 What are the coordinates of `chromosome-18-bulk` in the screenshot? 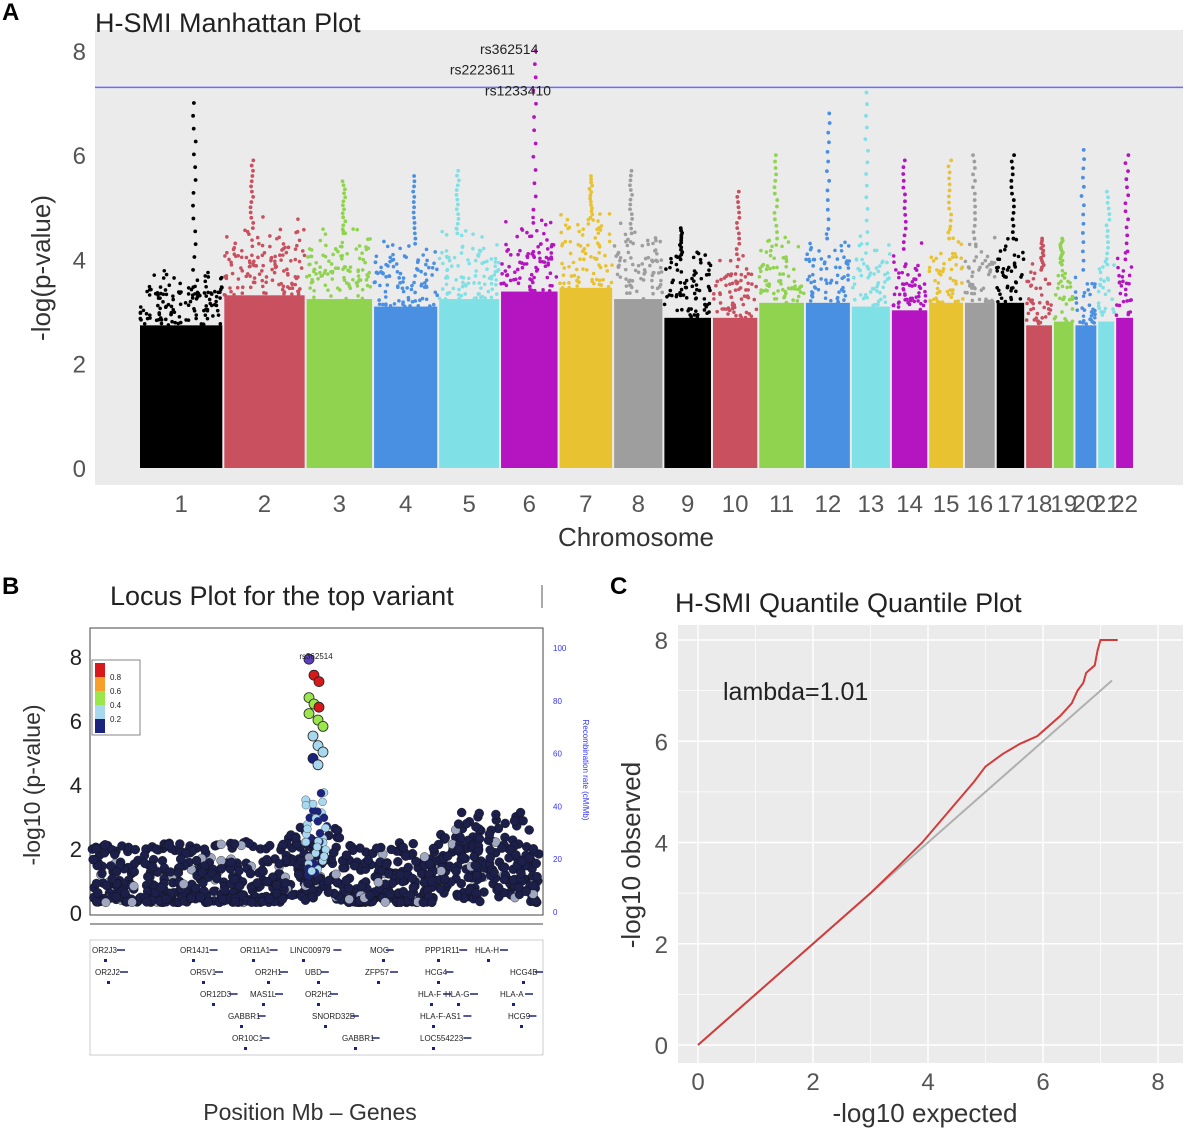 It's located at (1039, 396).